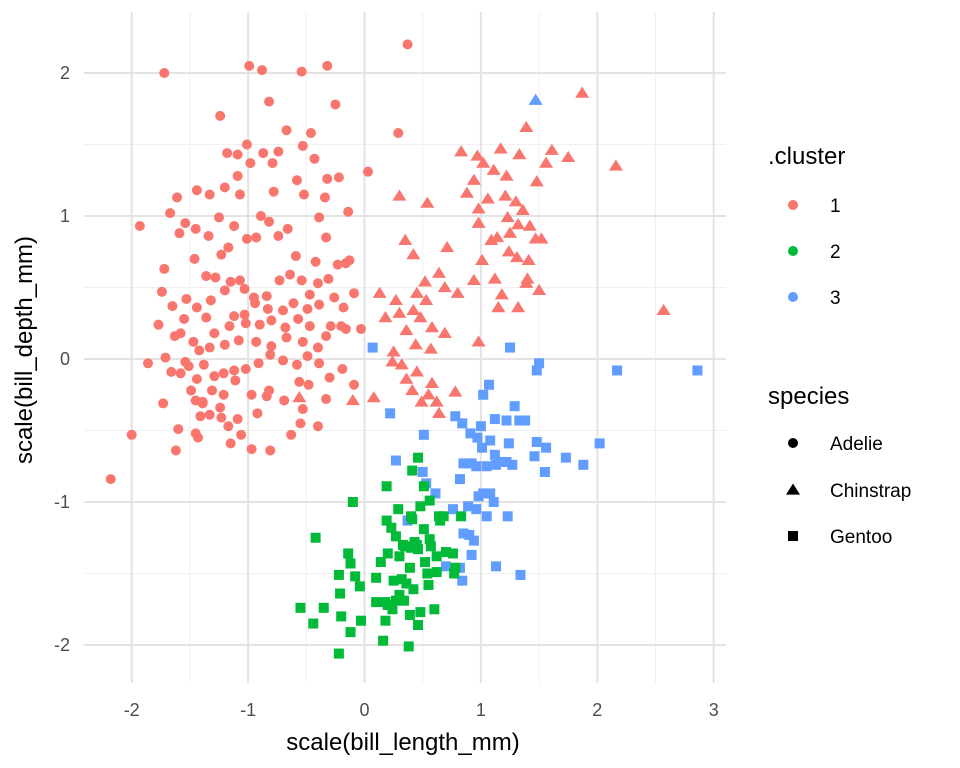 This screenshot has height=768, width=960. I want to click on legend-label: Adelie, so click(856, 444).